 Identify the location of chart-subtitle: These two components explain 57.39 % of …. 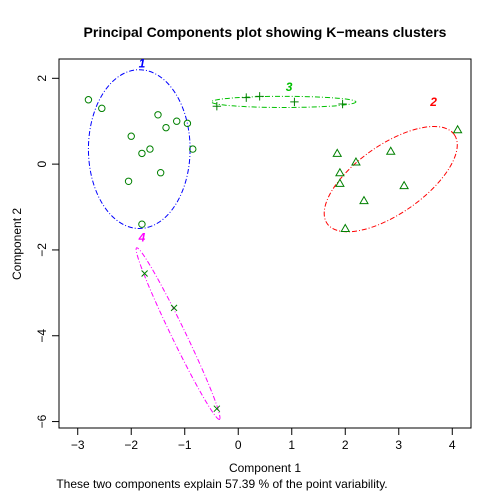
(221, 484).